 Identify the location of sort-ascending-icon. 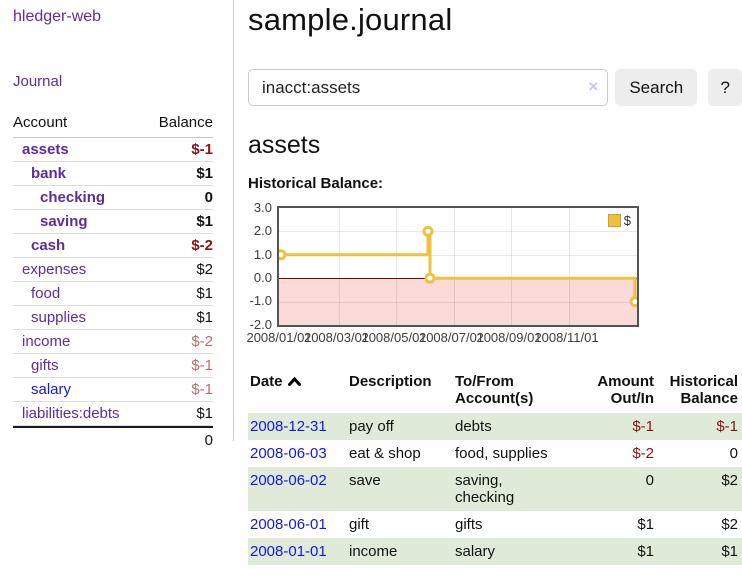
(294, 381).